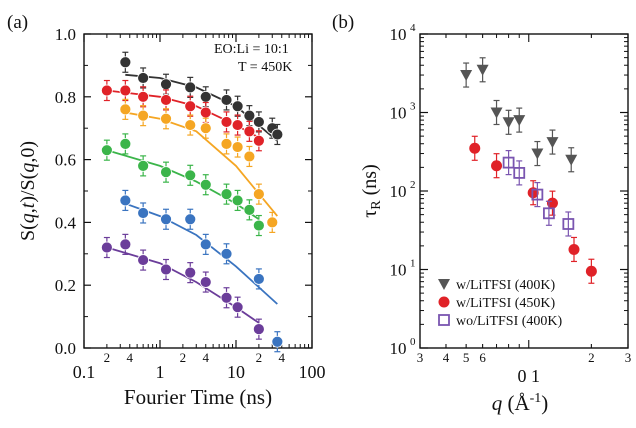  What do you see at coordinates (413, 185) in the screenshot?
I see `y-tick-exponent: 2` at bounding box center [413, 185].